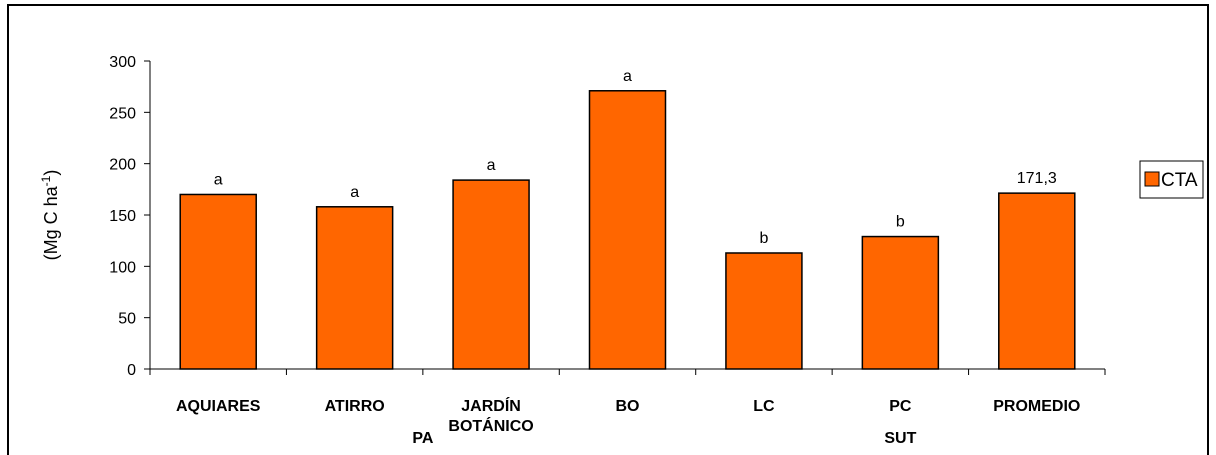  I want to click on x-tick-label: AQUIARES, so click(218, 406).